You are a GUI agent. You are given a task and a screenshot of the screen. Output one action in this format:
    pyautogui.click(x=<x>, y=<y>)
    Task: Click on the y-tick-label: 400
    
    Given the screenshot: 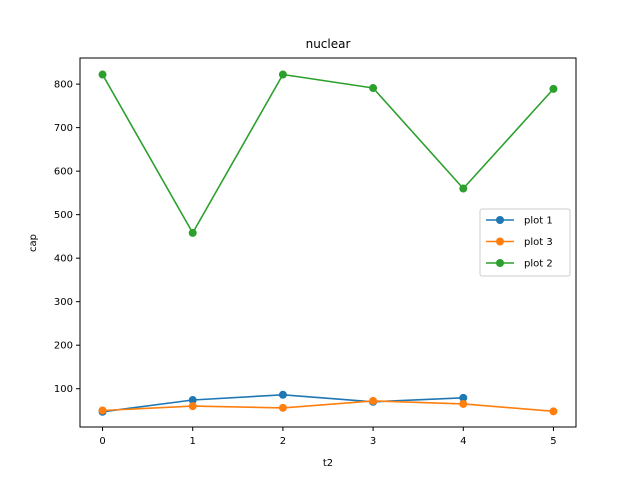 What is the action you would take?
    pyautogui.click(x=63, y=259)
    